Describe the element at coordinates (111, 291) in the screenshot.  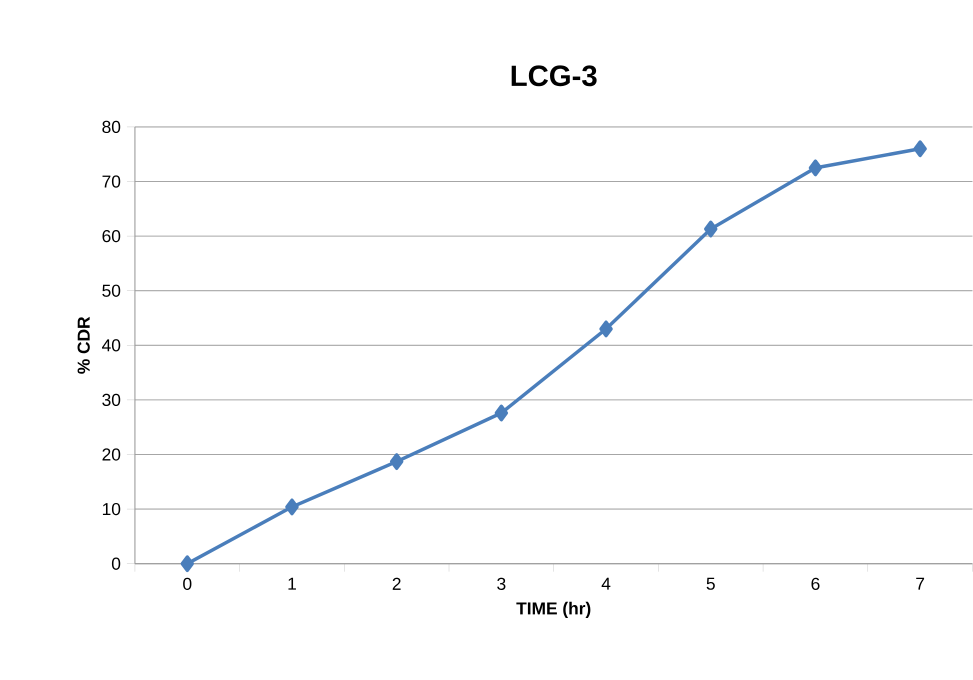
I see `y-tick-label: 50` at that location.